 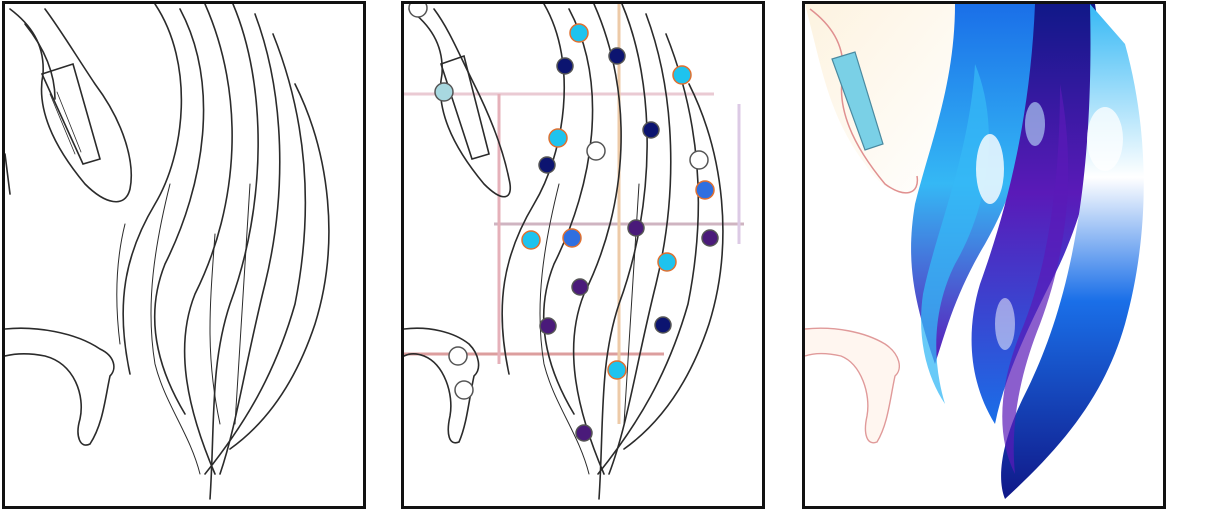 What do you see at coordinates (853, 385) in the screenshot?
I see `shoulder` at bounding box center [853, 385].